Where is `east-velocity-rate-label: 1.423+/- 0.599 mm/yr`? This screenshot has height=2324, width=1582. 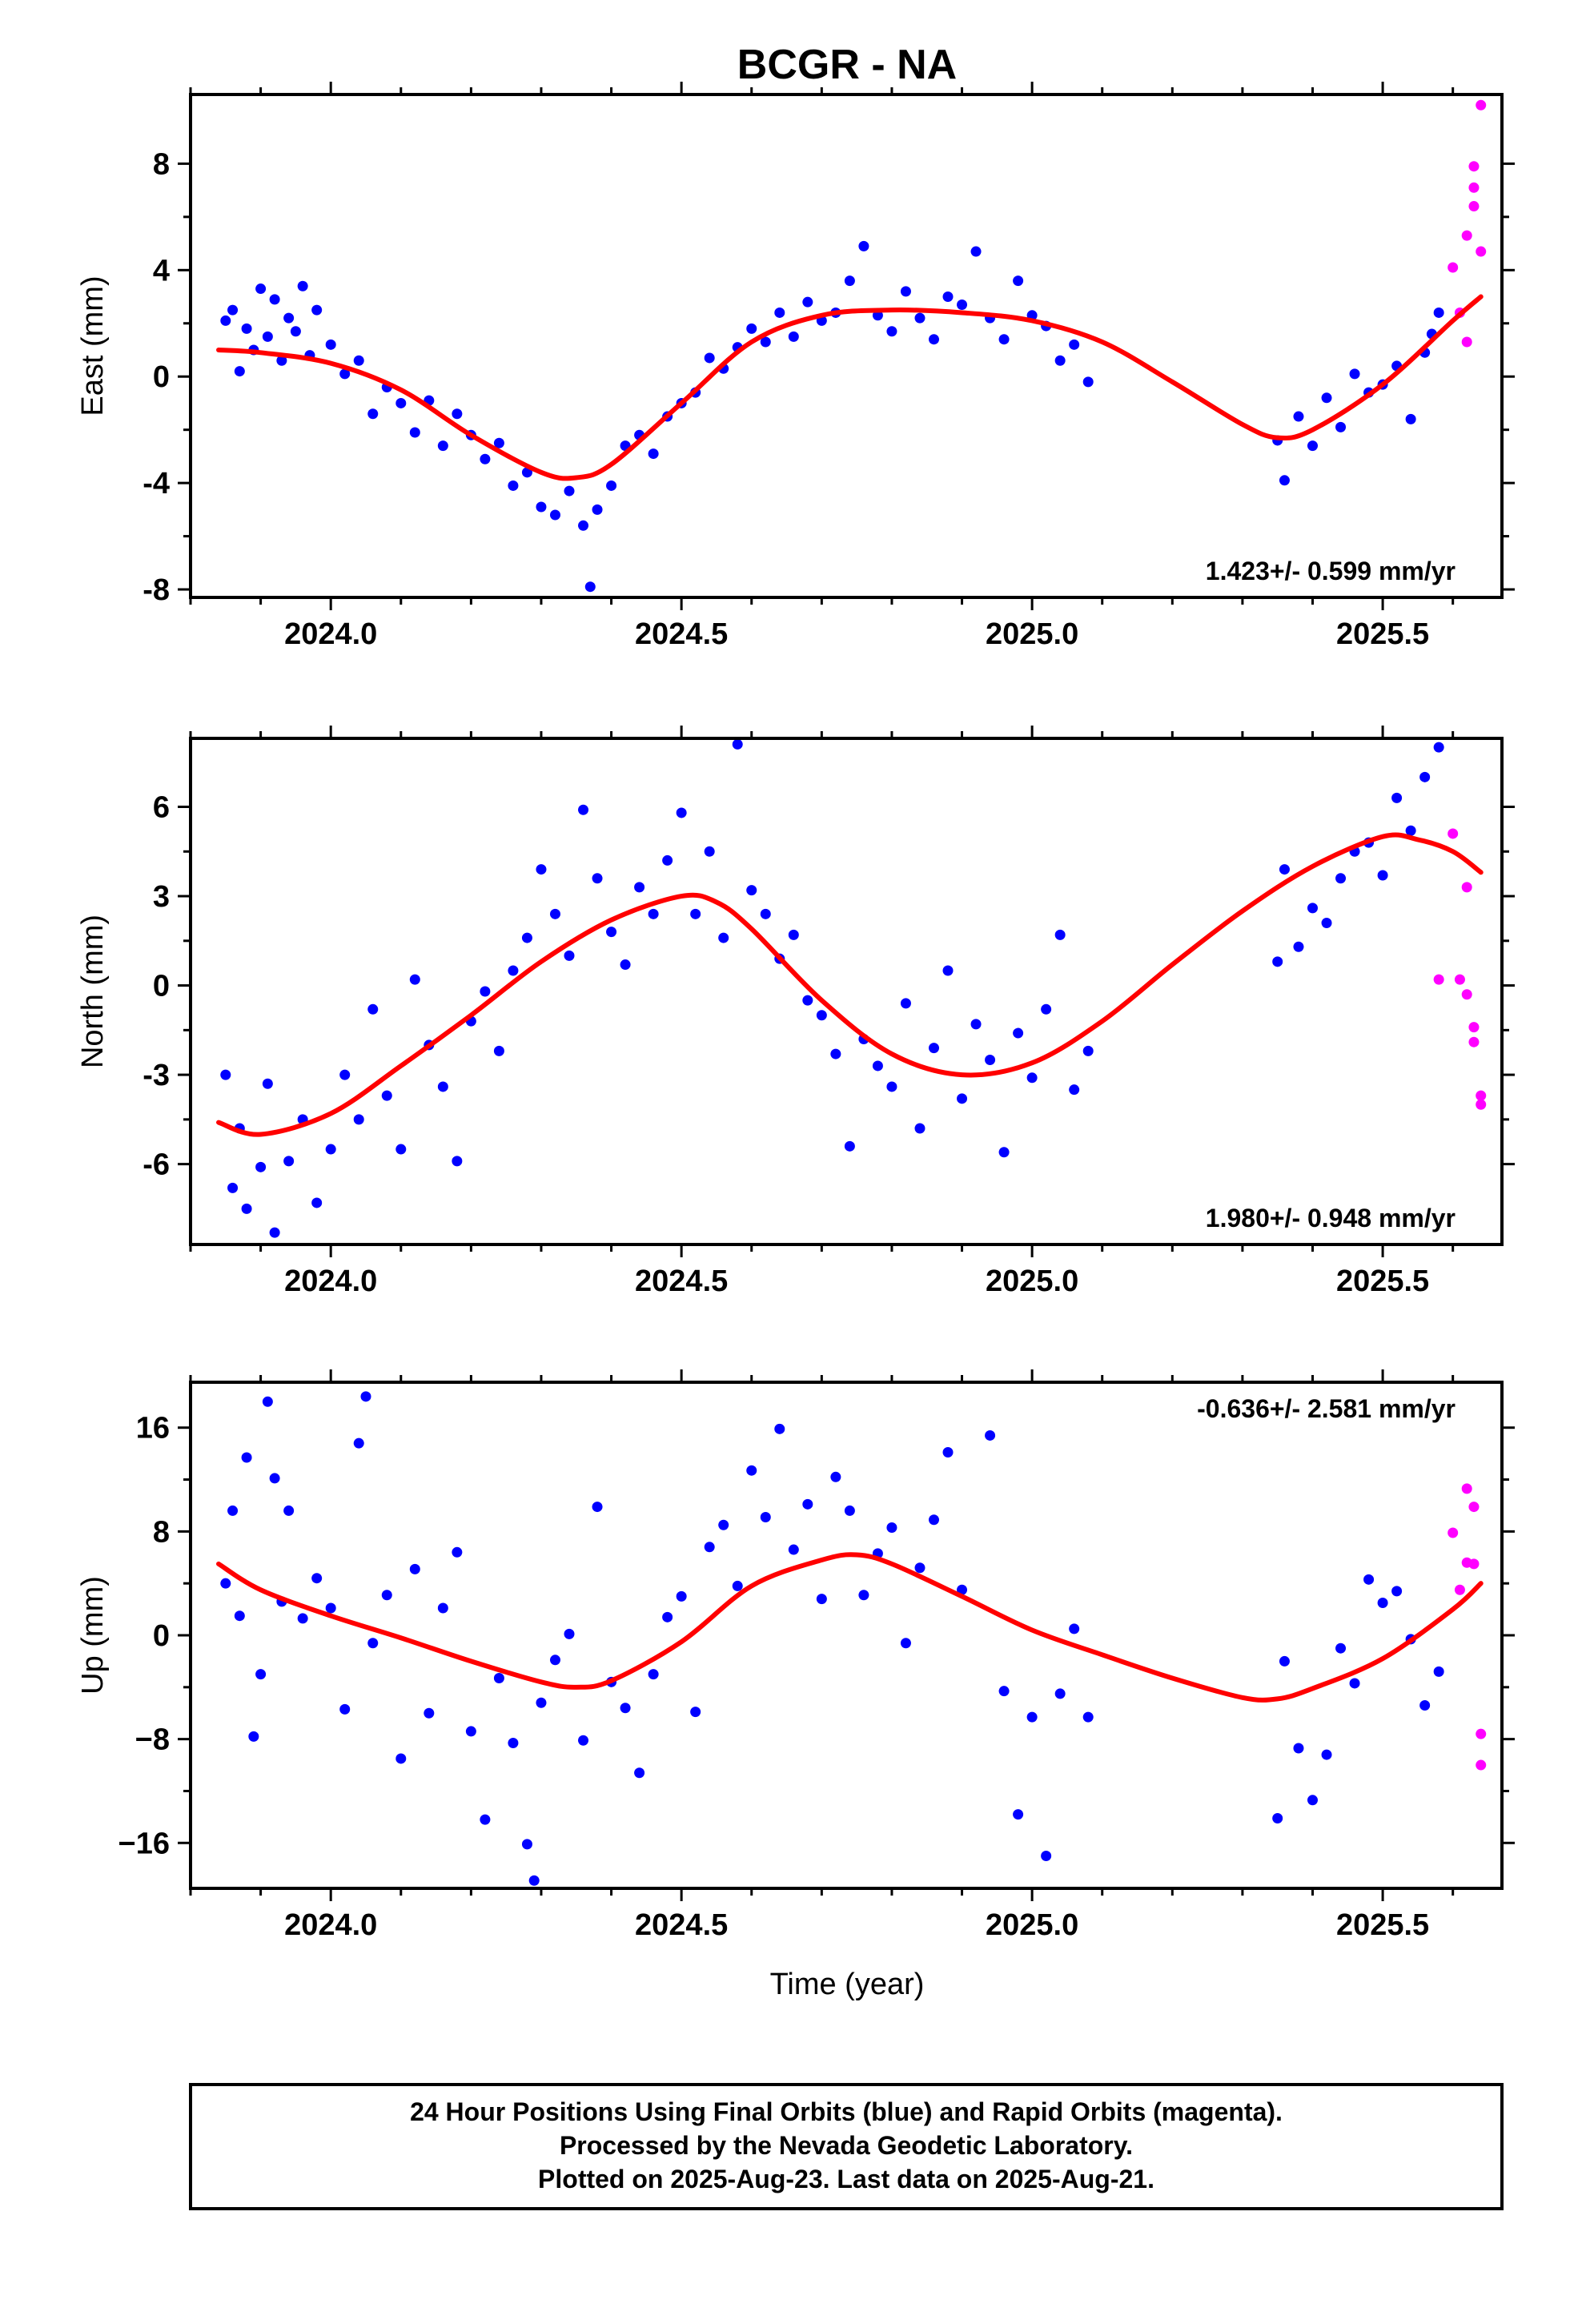 east-velocity-rate-label: 1.423+/- 0.599 mm/yr is located at coordinates (1331, 571).